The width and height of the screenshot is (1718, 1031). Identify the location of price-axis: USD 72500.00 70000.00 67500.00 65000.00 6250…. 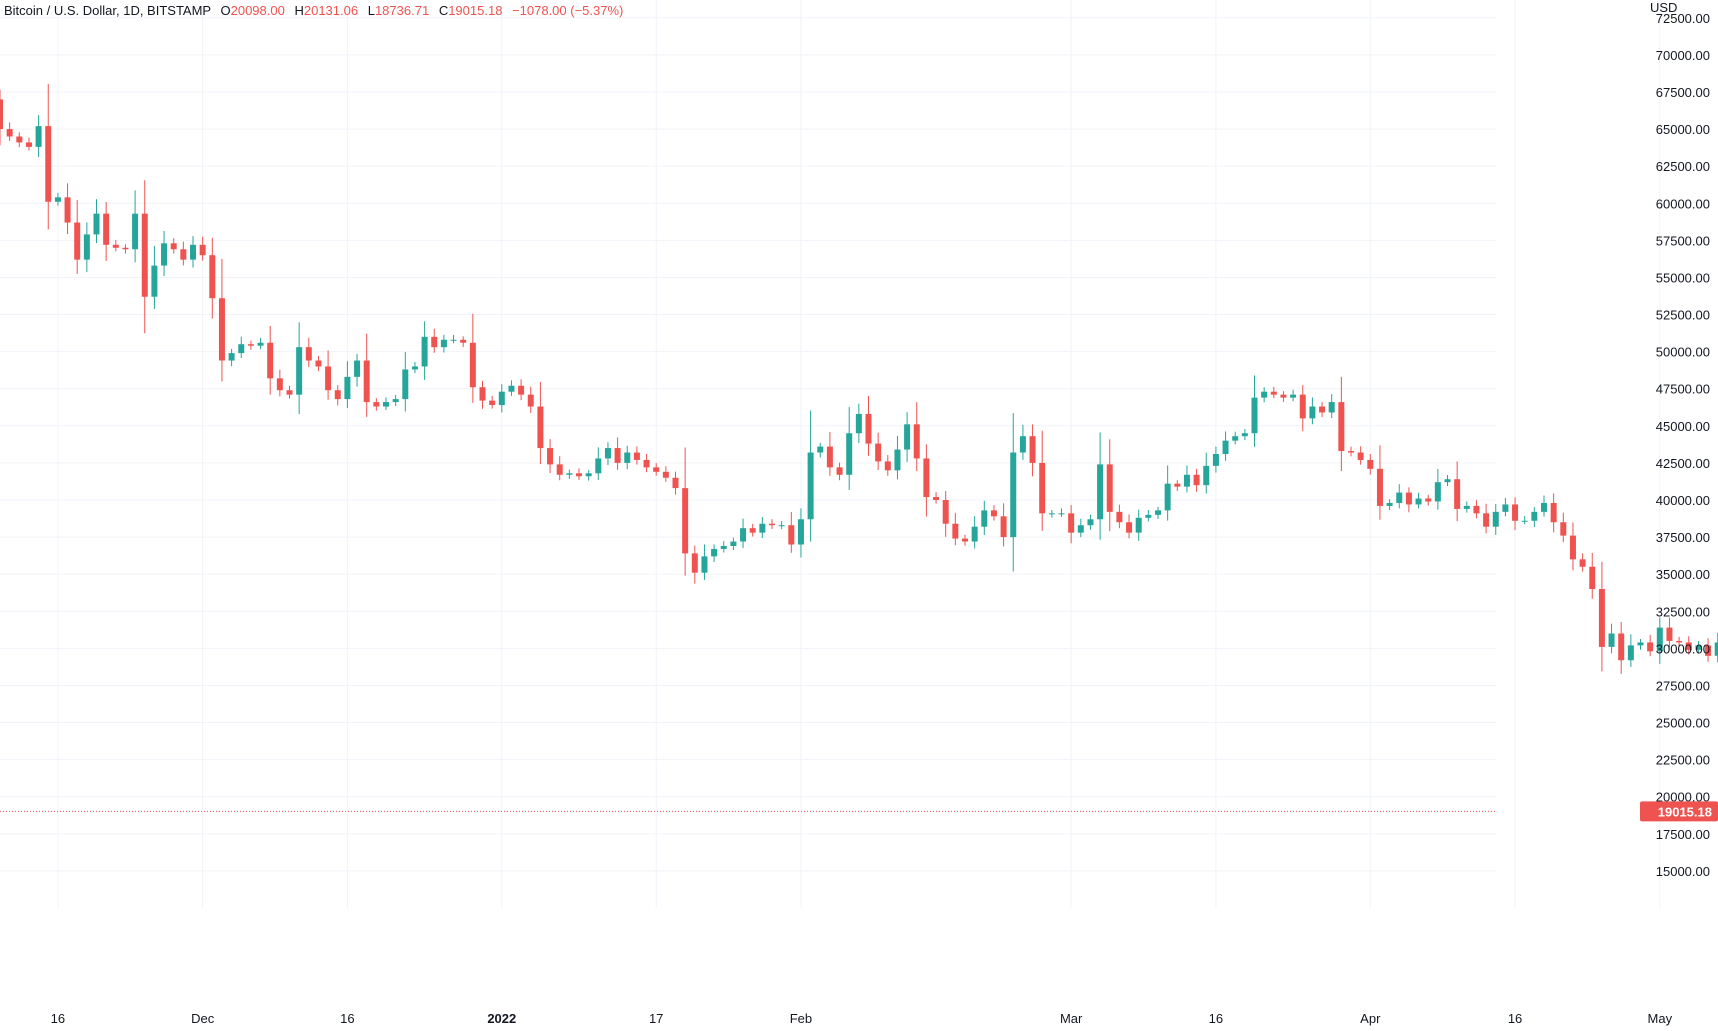
(1680, 439).